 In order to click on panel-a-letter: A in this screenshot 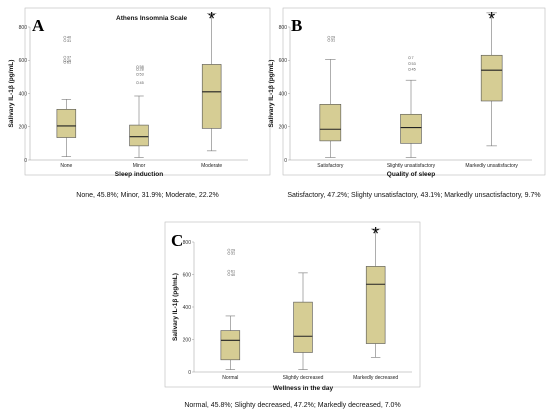, I will do `click(38, 25)`.